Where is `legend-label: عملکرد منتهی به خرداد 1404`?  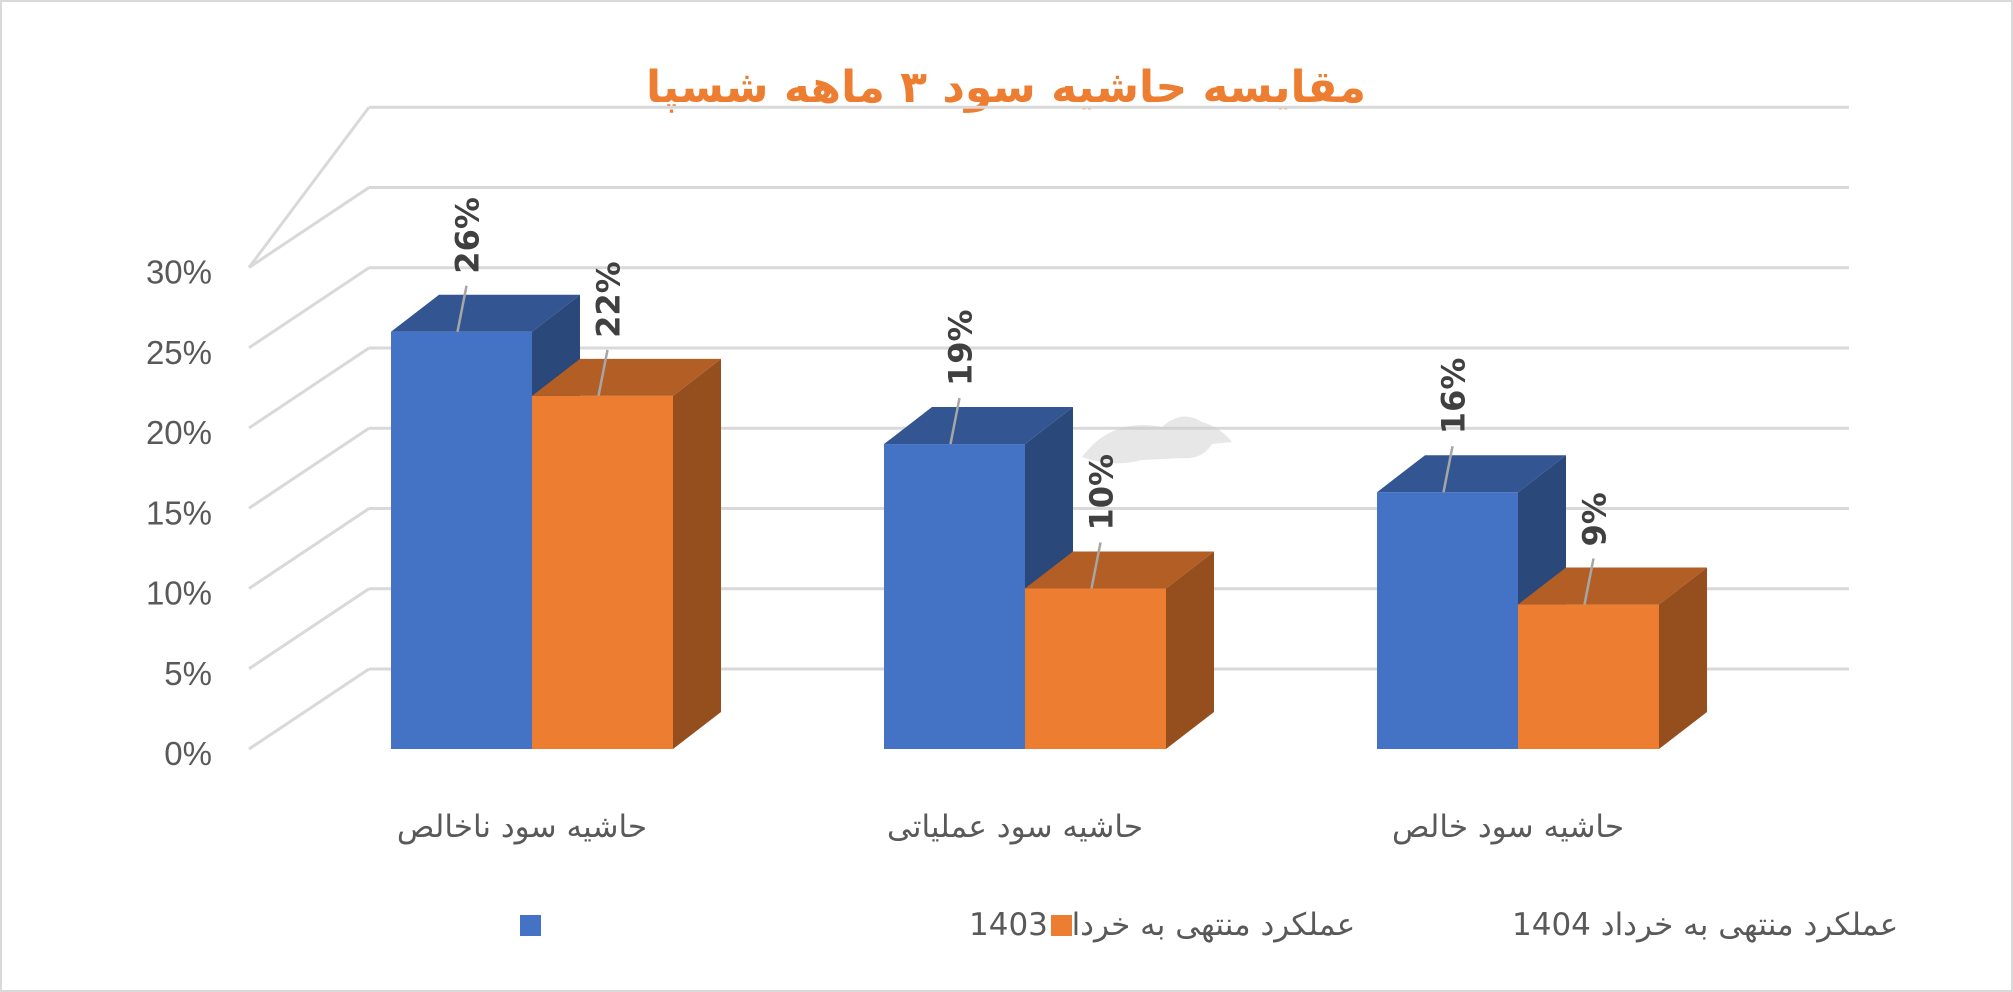
legend-label: عملکرد منتهی به خرداد 1404 is located at coordinates (1705, 925).